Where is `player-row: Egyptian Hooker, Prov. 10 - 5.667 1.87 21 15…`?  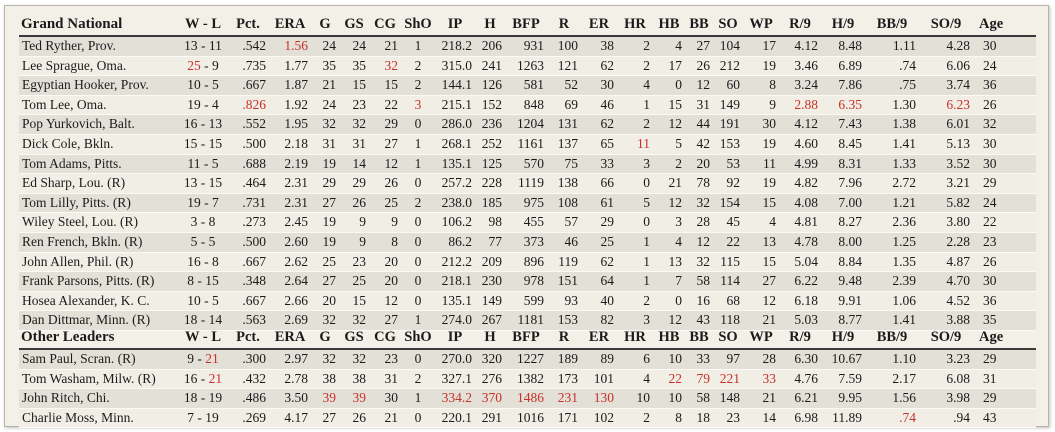
player-row: Egyptian Hooker, Prov. 10 - 5.667 1.87 21 15… is located at coordinates (527, 85).